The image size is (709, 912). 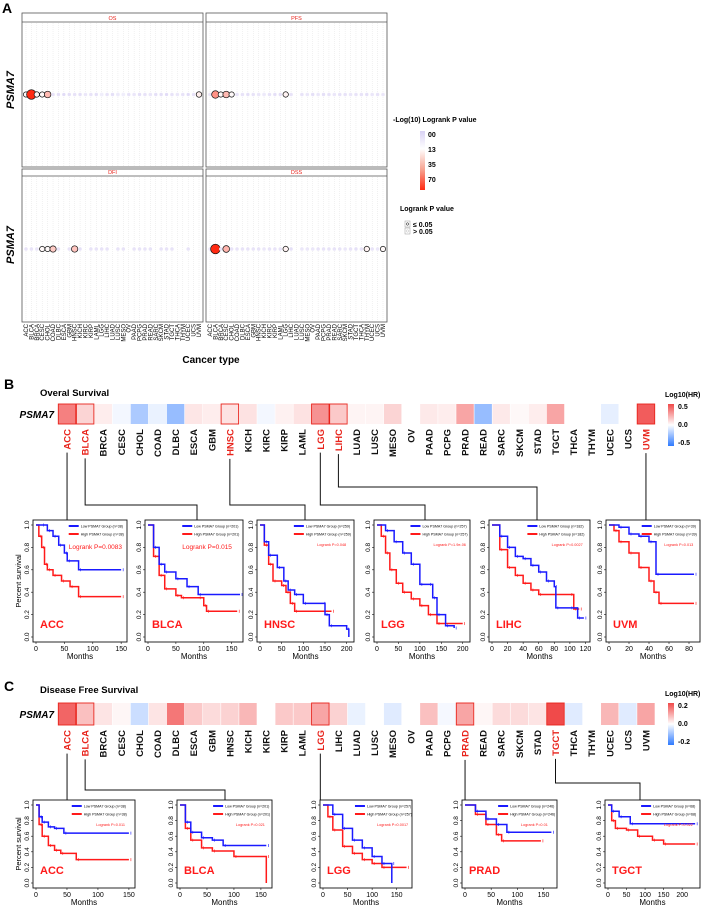 What do you see at coordinates (32, 332) in the screenshot?
I see `x-tick-label: BLCA` at bounding box center [32, 332].